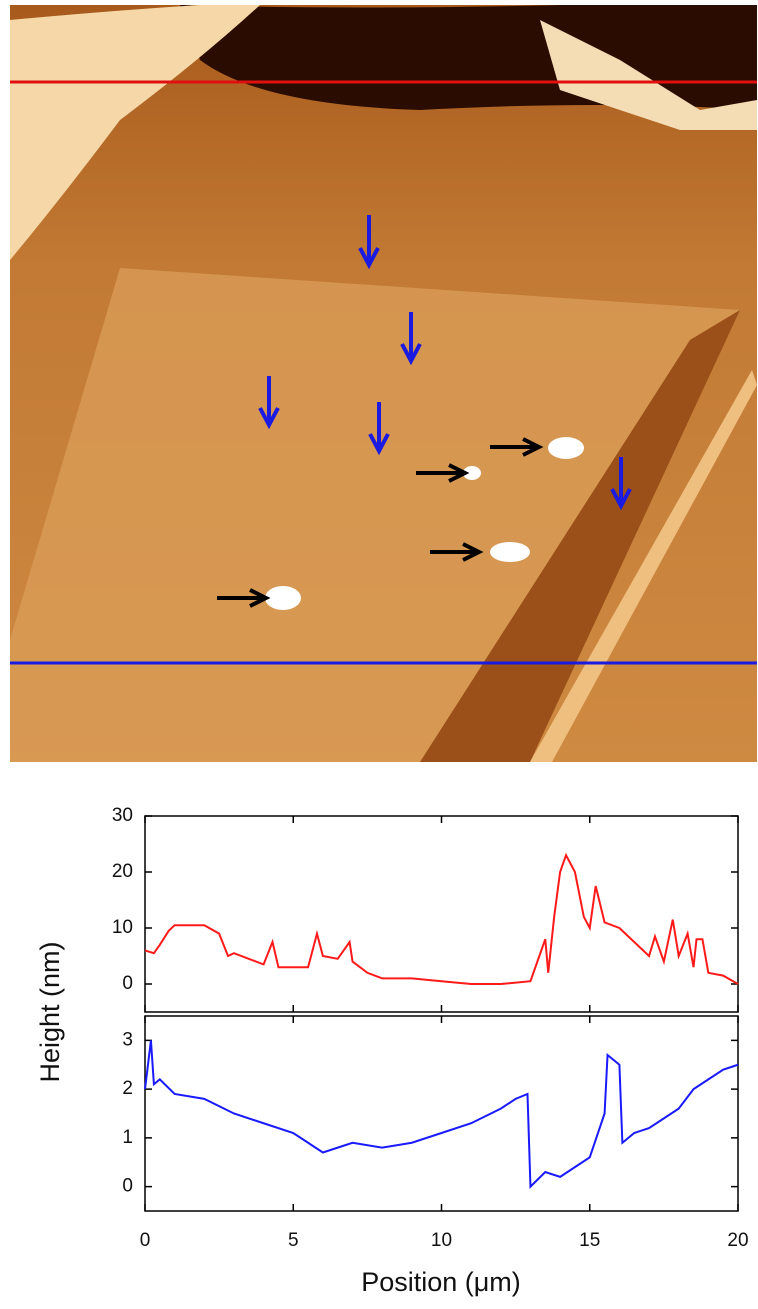  I want to click on y-tick-label: 3, so click(127, 1039).